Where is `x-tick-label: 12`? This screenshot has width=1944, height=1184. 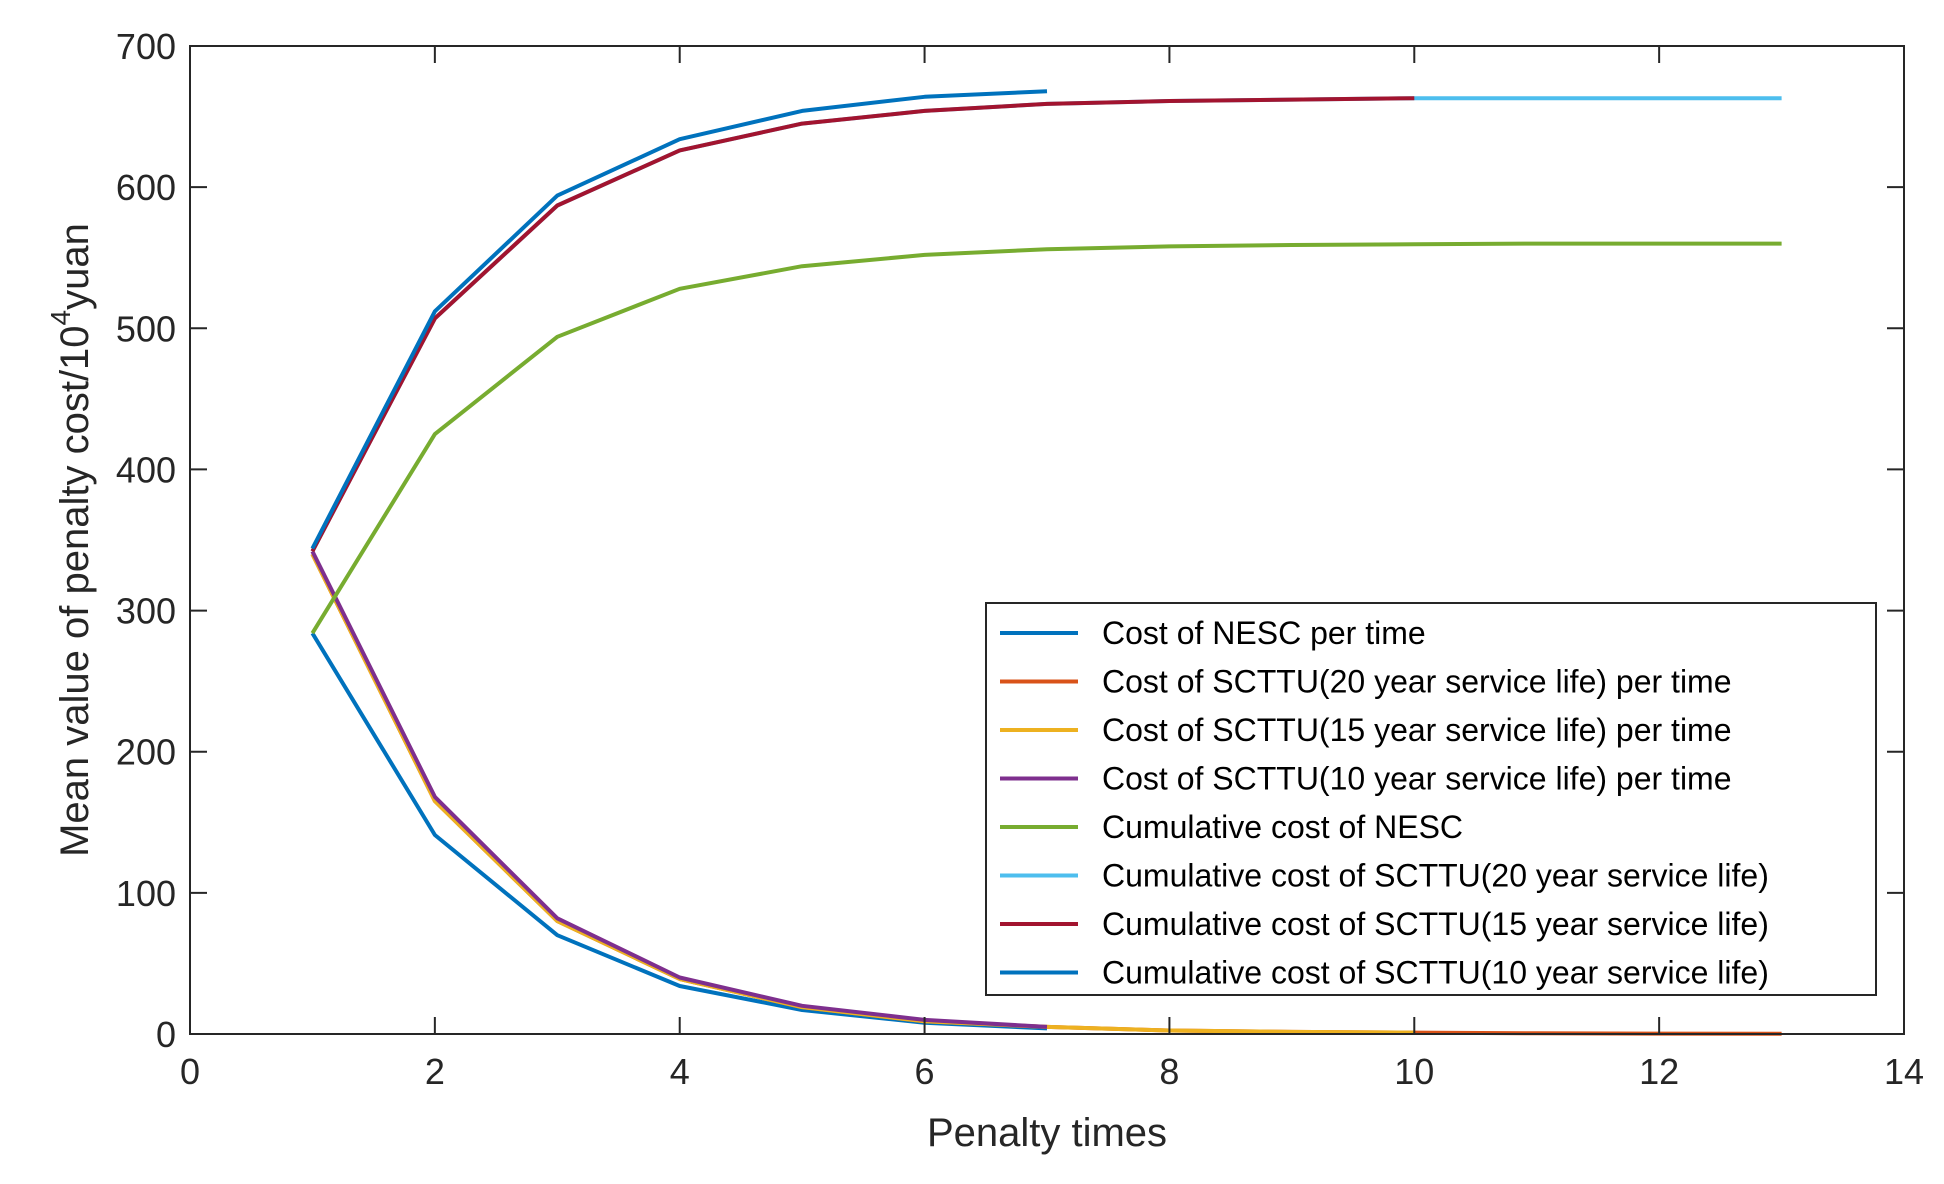 x-tick-label: 12 is located at coordinates (1659, 1071).